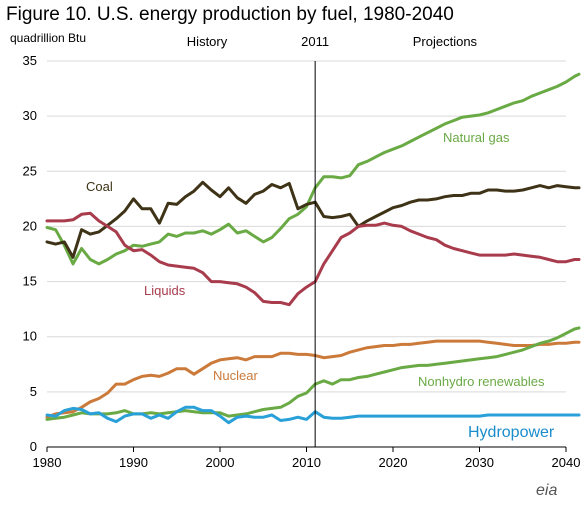 This screenshot has height=512, width=585. Describe the element at coordinates (48, 38) in the screenshot. I see `y-axis-unit: quadrillion Btu` at that location.